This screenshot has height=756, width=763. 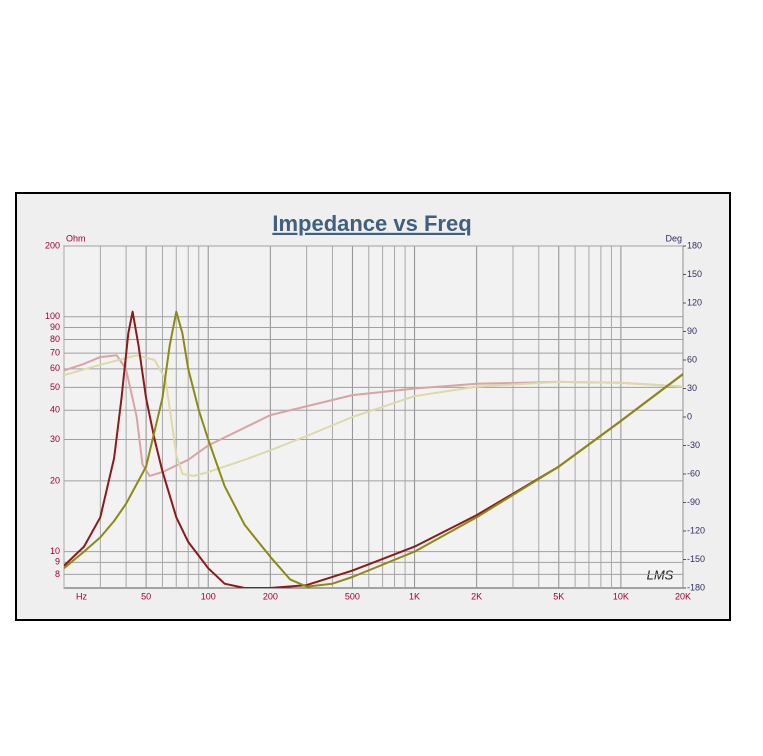 I want to click on y-tick-label: 40, so click(x=55, y=410).